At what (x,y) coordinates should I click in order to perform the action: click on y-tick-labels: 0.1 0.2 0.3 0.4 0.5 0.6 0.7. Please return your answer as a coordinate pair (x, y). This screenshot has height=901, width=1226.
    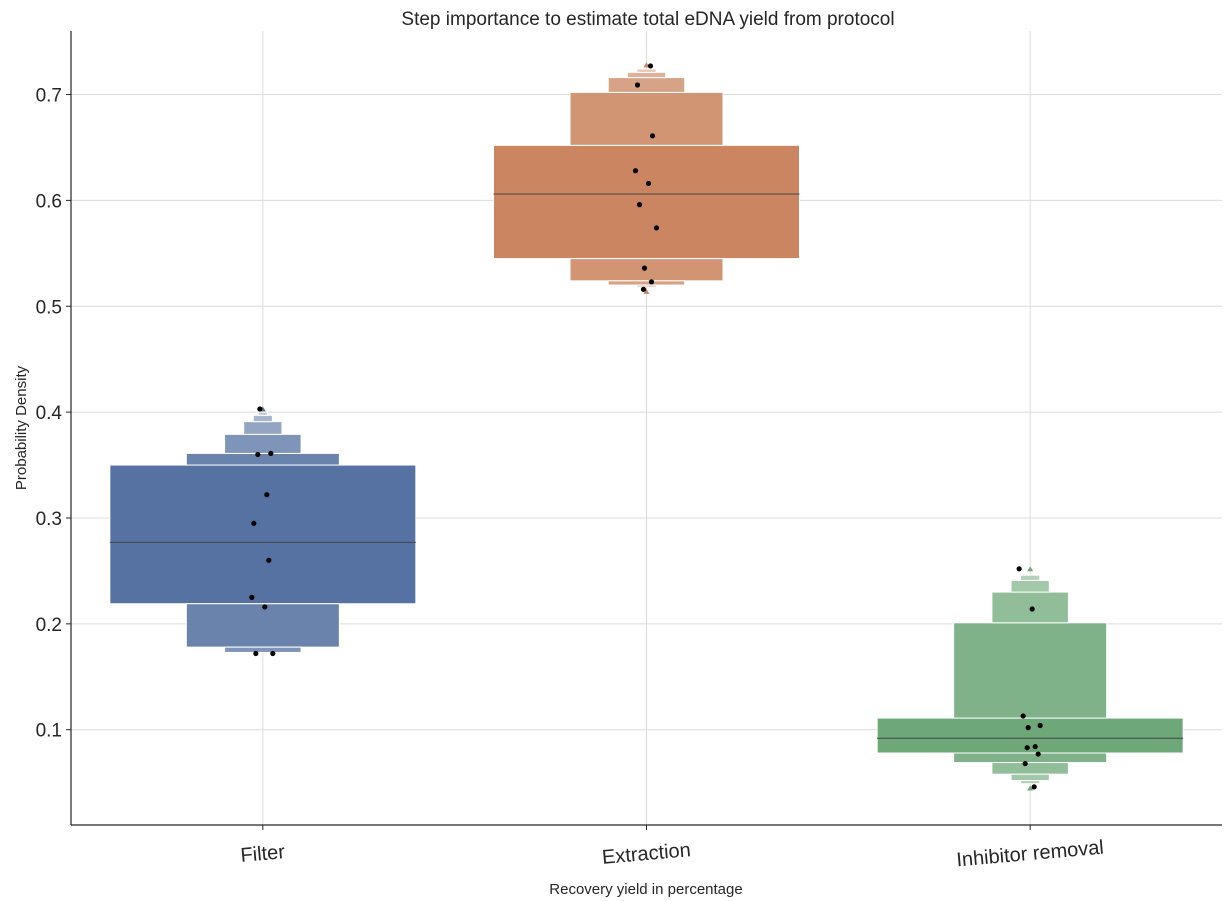
    Looking at the image, I should click on (53, 414).